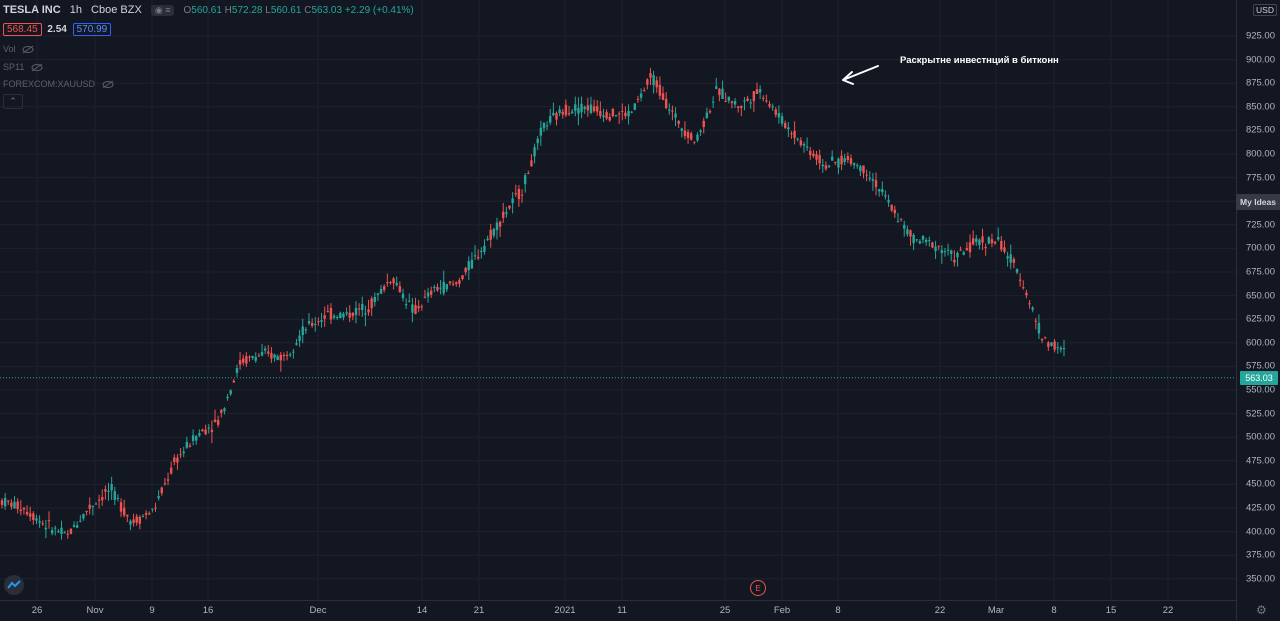  Describe the element at coordinates (1260, 130) in the screenshot. I see `price-tick-label: 825.00` at that location.